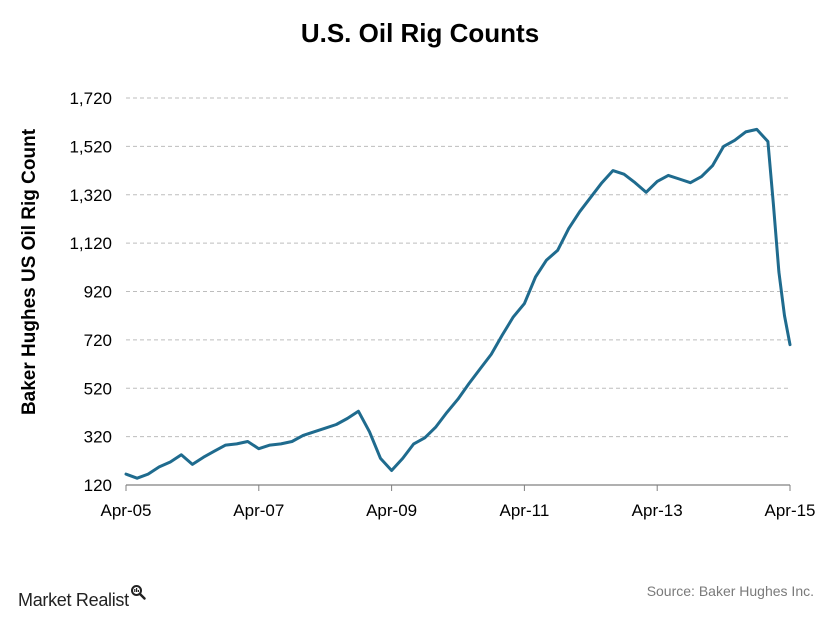 Image resolution: width=840 pixels, height=617 pixels. What do you see at coordinates (258, 510) in the screenshot?
I see `x-tick-label: Apr-07` at bounding box center [258, 510].